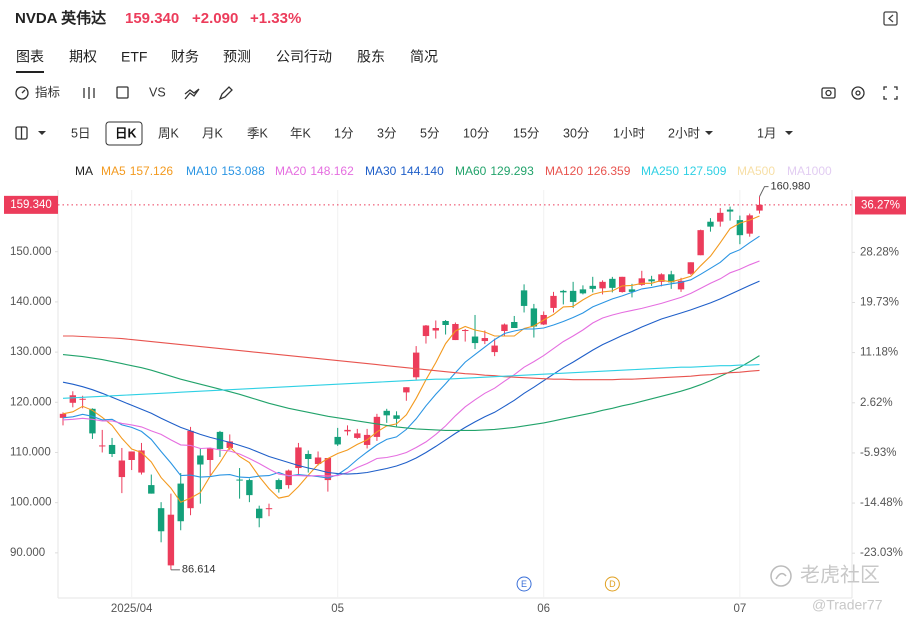  I want to click on y2-tick-label: 19.73%, so click(879, 302).